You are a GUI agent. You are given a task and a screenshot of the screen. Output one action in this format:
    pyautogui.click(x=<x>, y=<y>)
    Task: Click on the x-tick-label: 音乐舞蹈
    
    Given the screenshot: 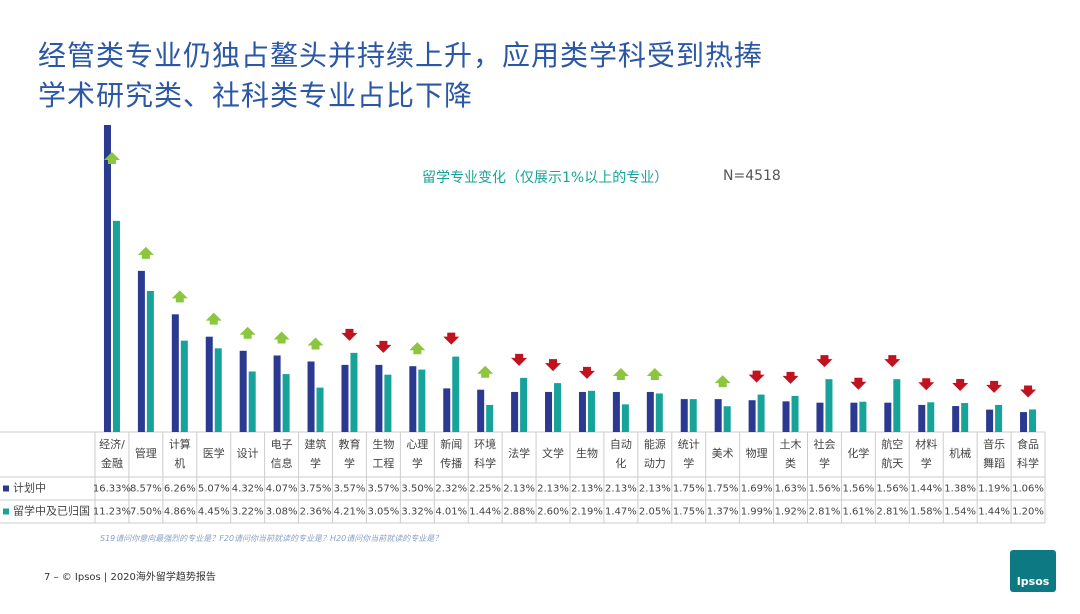 What is the action you would take?
    pyautogui.click(x=994, y=453)
    